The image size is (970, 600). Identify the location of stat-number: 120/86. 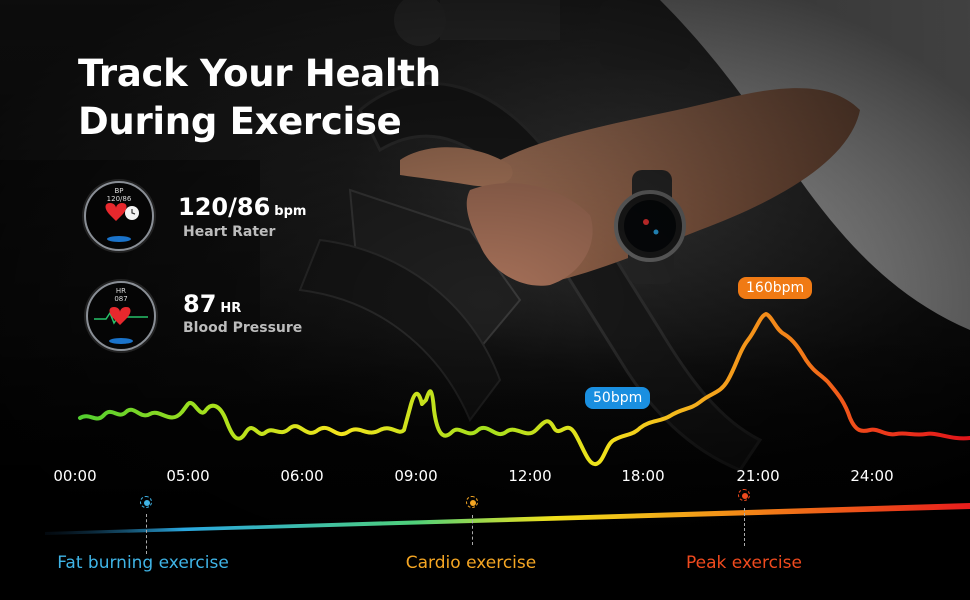
(224, 207).